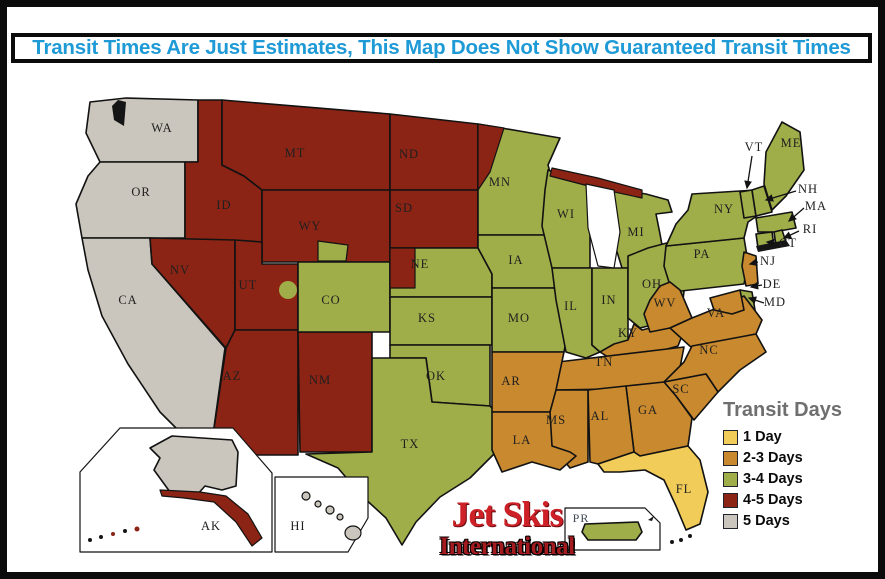  What do you see at coordinates (628, 333) in the screenshot?
I see `state-label-ky: KY` at bounding box center [628, 333].